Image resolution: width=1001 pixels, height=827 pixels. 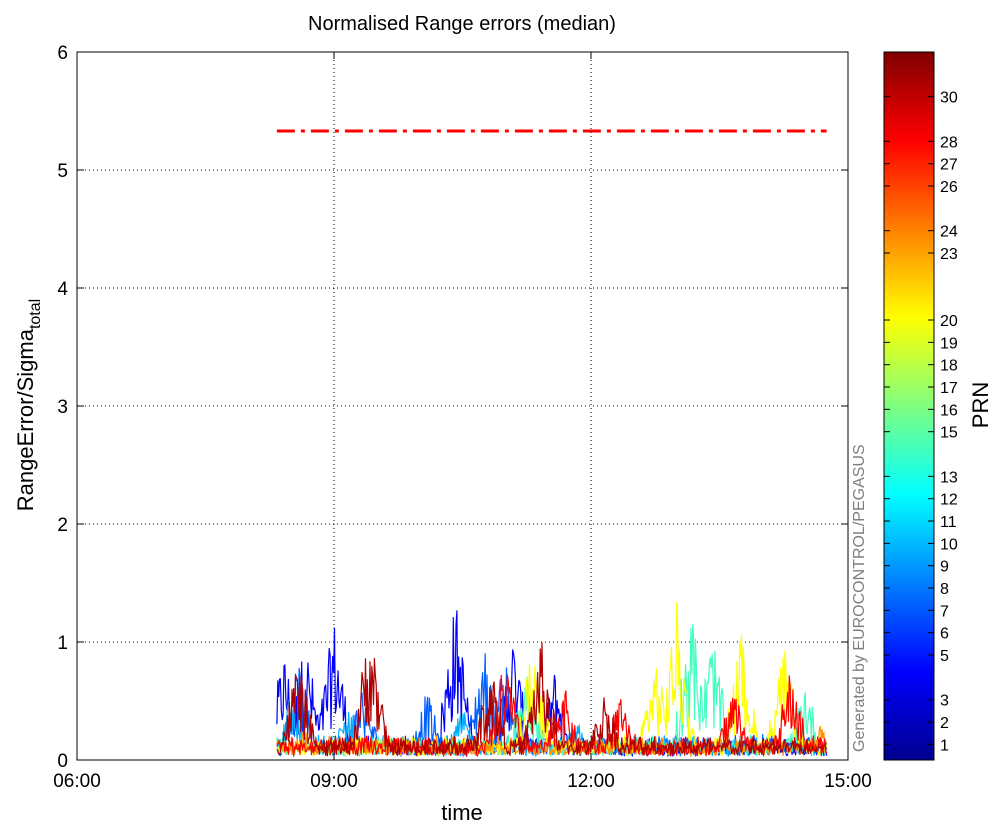 What do you see at coordinates (591, 781) in the screenshot?
I see `x-tick-label: 12:00` at bounding box center [591, 781].